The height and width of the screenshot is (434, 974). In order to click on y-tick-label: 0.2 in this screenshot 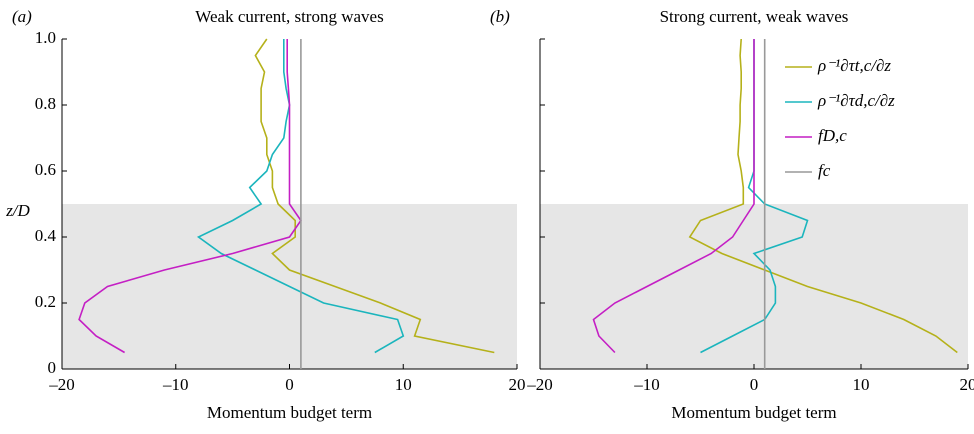, I will do `click(45, 301)`.